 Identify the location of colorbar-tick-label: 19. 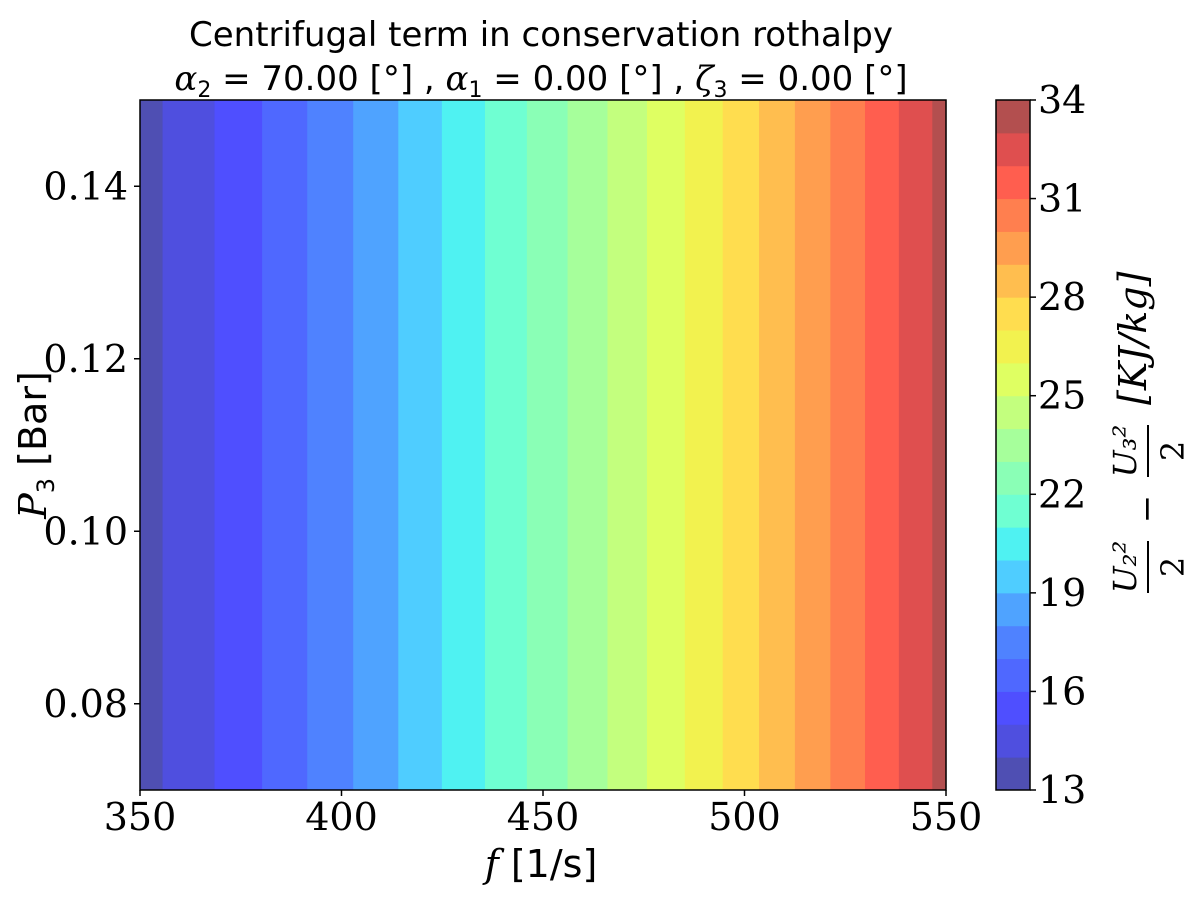
(1062, 593).